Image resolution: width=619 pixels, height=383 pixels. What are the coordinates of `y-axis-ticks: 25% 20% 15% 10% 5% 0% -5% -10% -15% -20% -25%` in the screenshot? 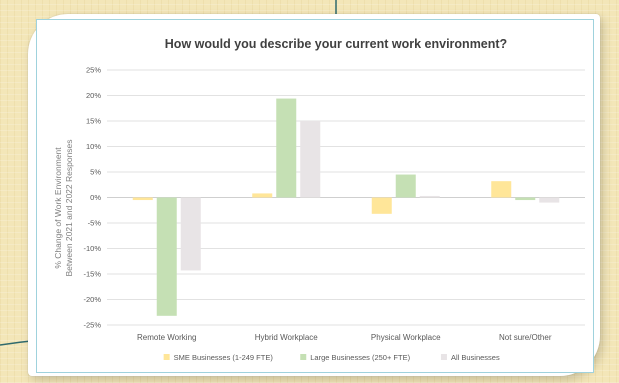 It's located at (92, 198).